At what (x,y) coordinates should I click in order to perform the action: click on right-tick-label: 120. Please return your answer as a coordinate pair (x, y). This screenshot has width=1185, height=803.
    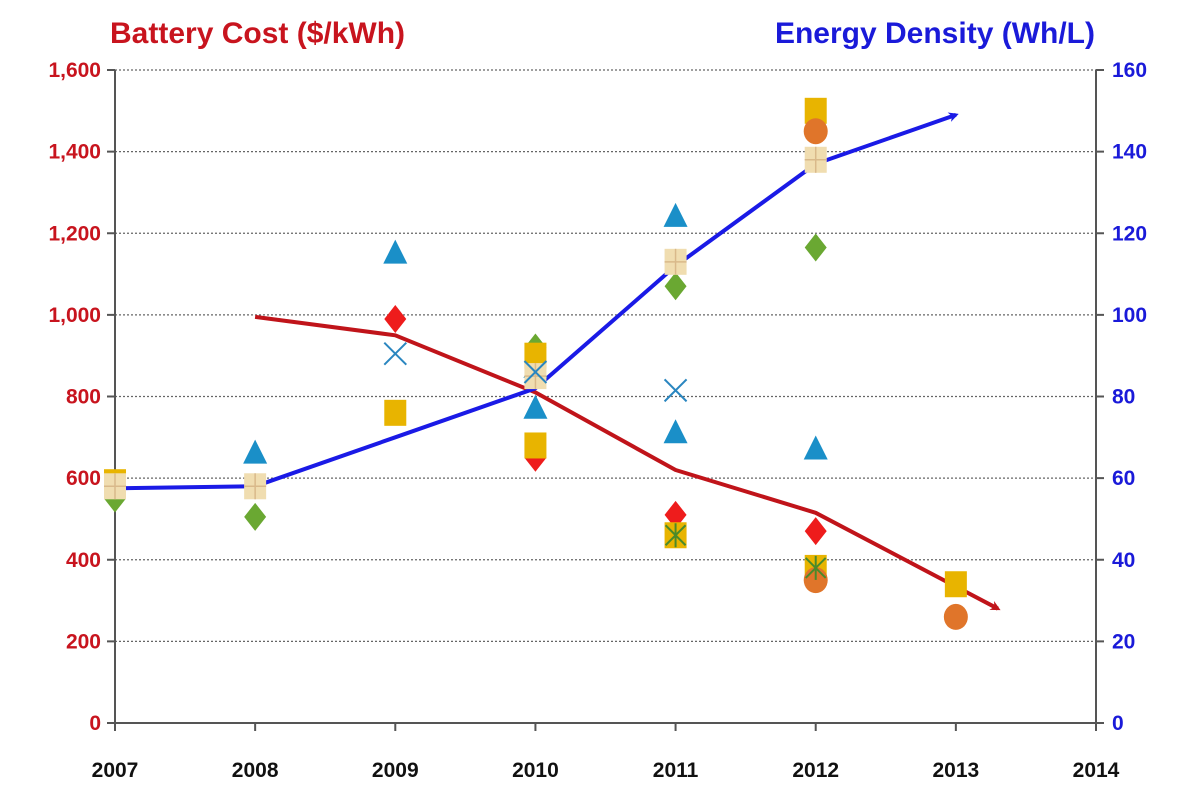
    Looking at the image, I should click on (1129, 233).